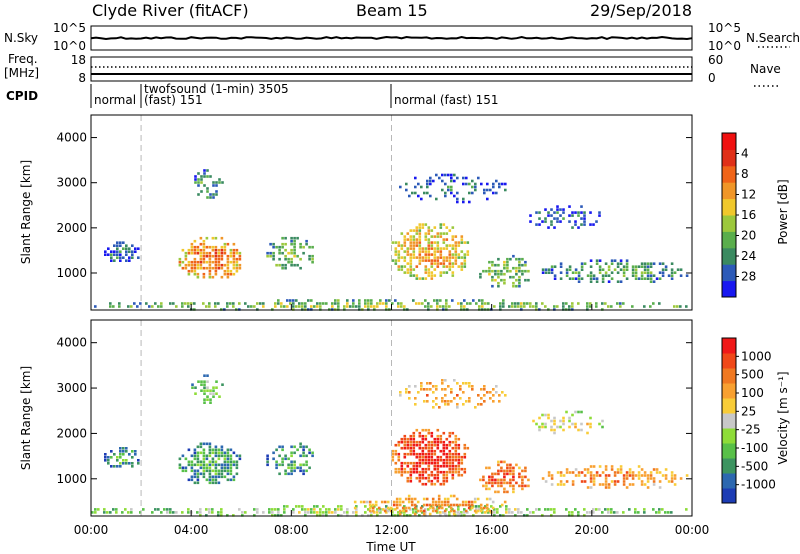  What do you see at coordinates (752, 375) in the screenshot?
I see `colorbar-tick-label: 500` at bounding box center [752, 375].